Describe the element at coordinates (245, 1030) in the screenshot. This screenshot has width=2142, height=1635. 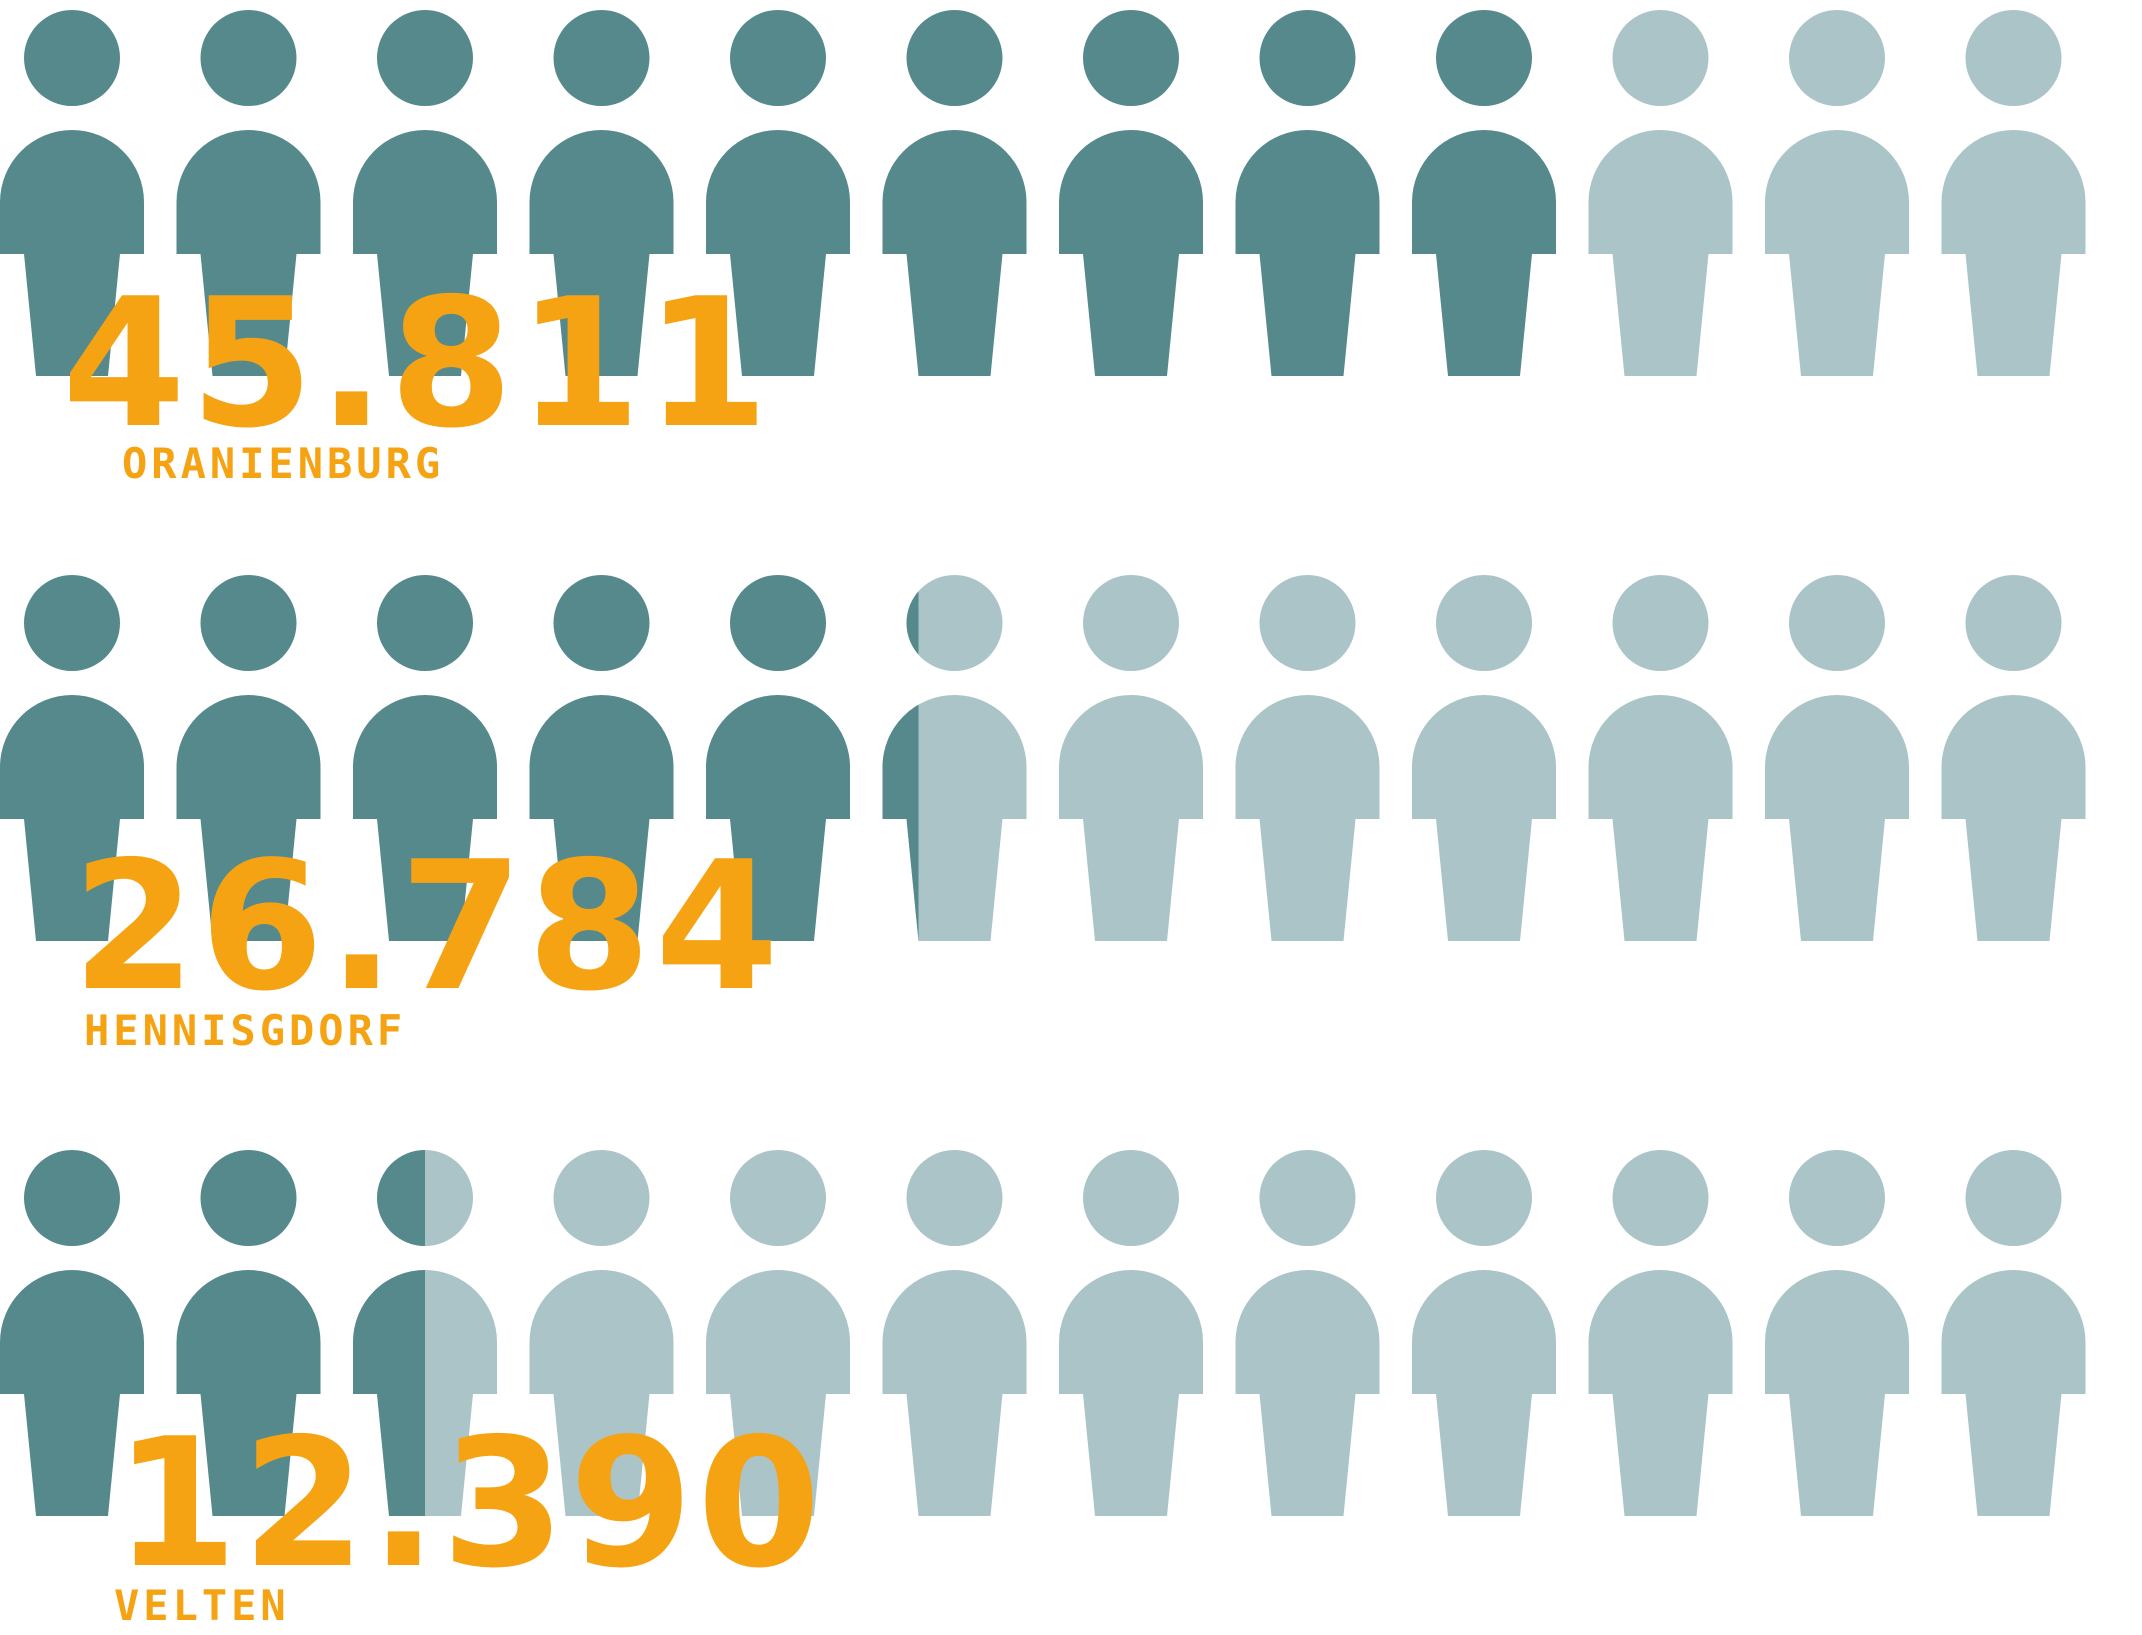
I see `city-label: HENNISGDORF` at that location.